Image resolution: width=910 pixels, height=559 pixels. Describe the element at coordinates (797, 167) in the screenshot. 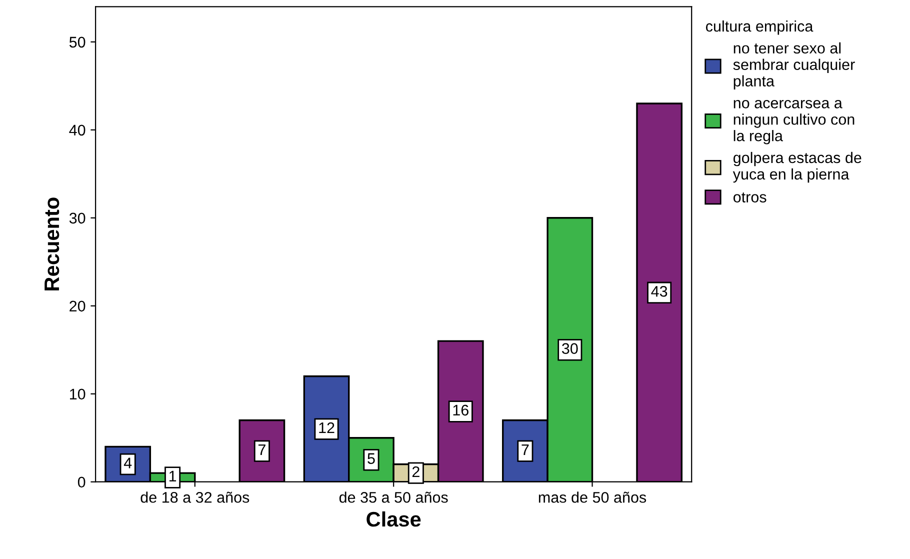

I see `legend-label: golpera estacas de yuca en la pierna` at that location.